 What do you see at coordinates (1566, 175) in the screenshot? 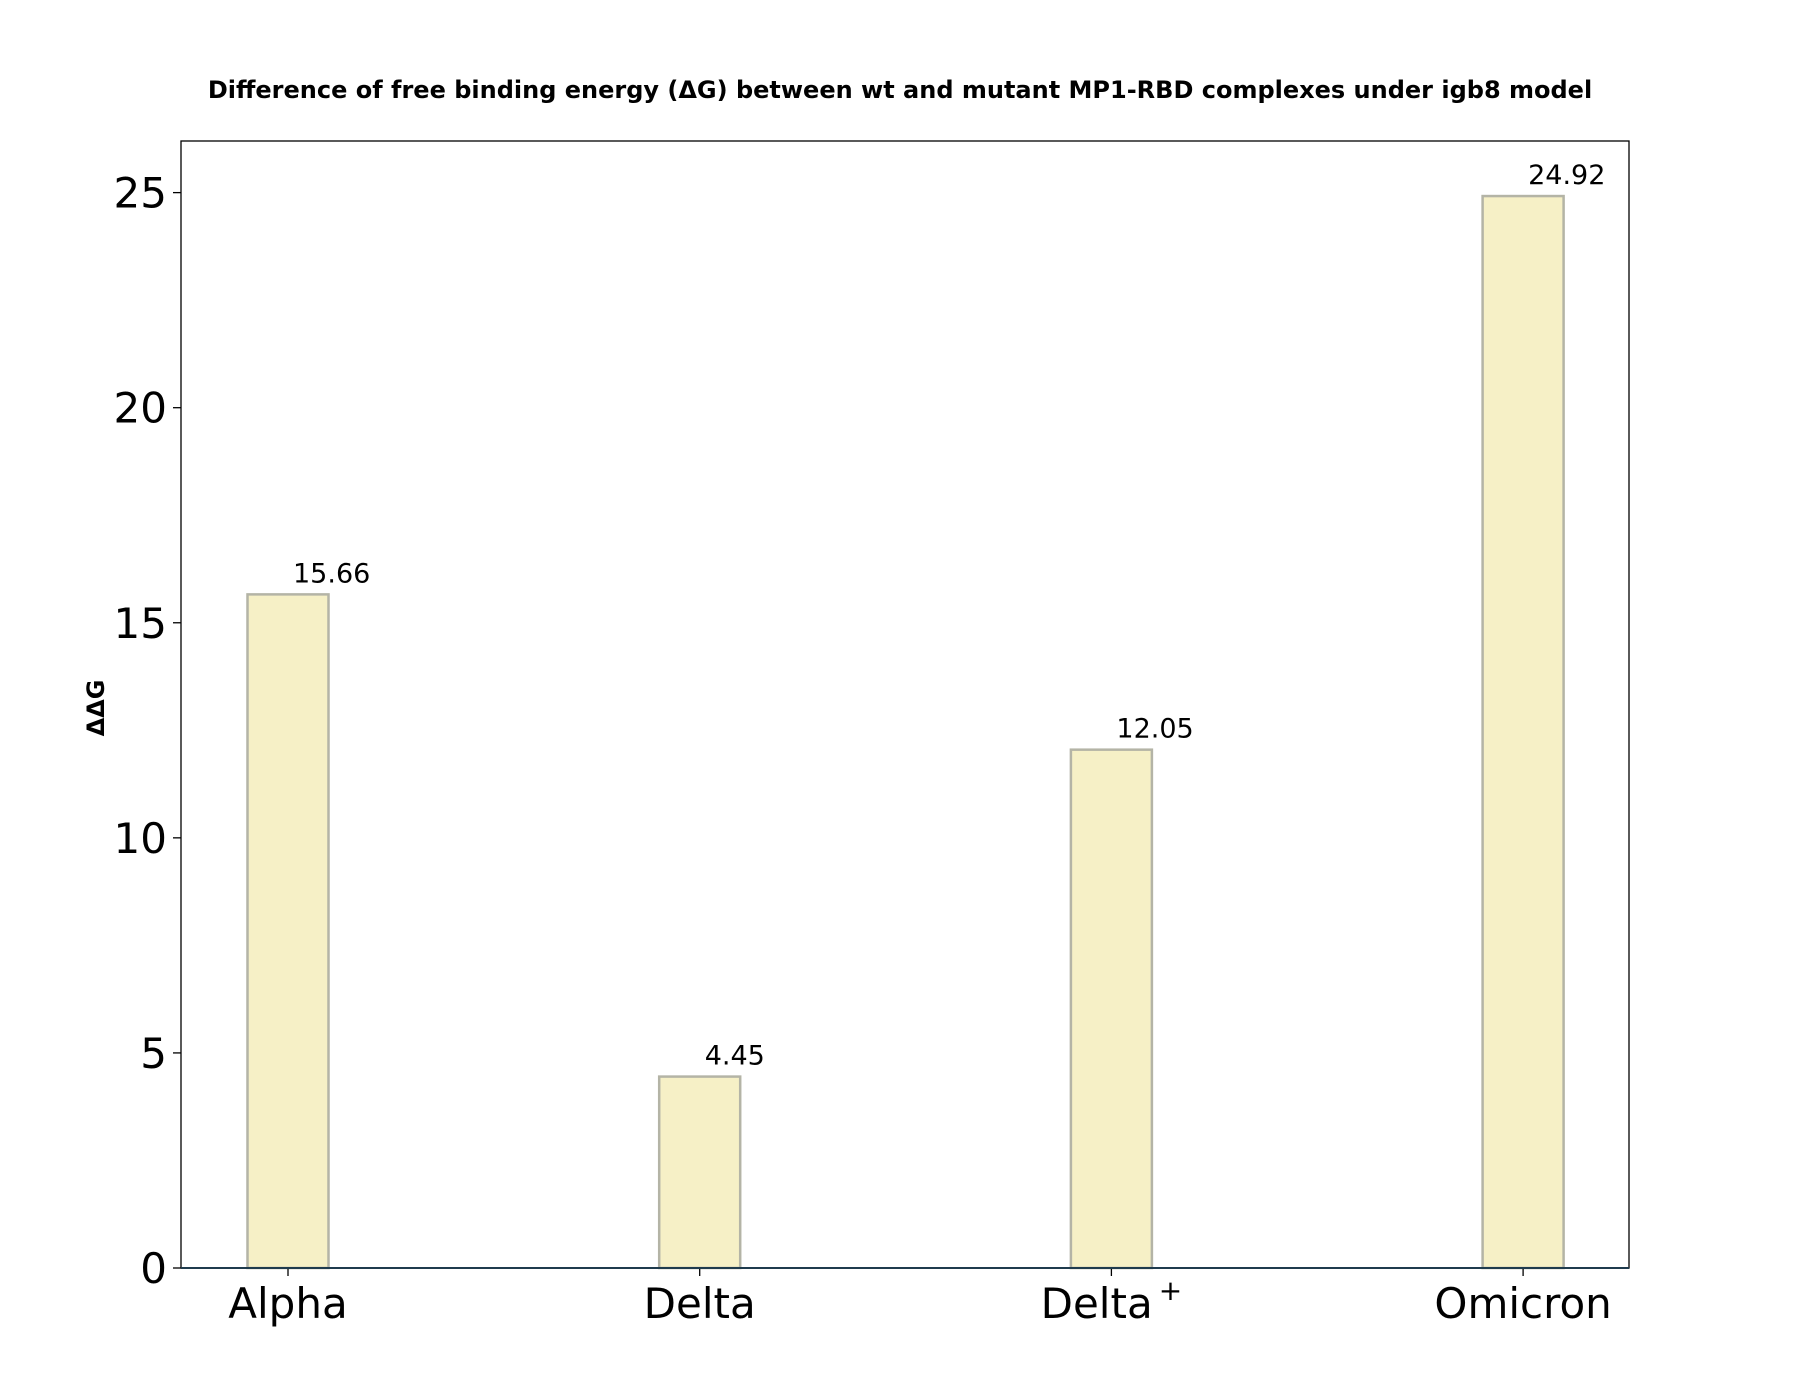
I see `bar-value-label: 24.92` at bounding box center [1566, 175].